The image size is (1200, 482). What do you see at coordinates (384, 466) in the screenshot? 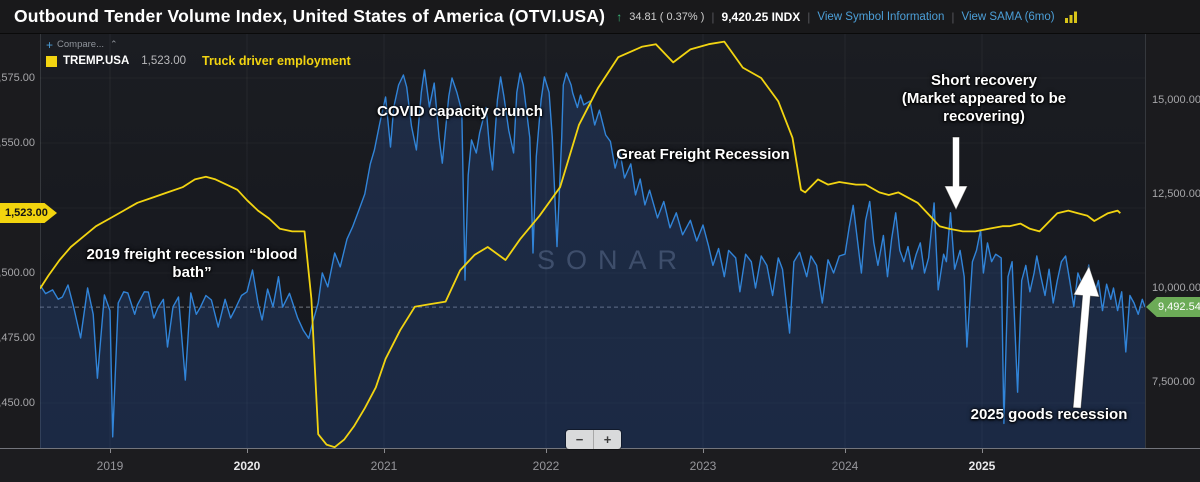
I see `x-axis-label: 2021` at bounding box center [384, 466].